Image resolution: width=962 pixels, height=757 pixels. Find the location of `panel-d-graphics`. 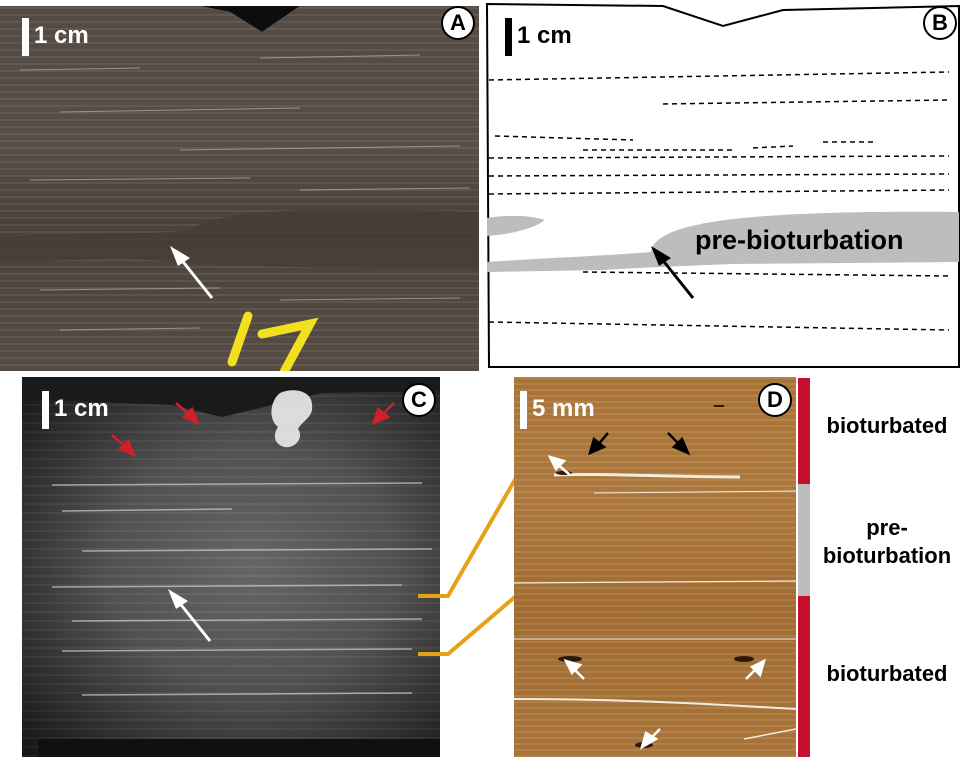

panel-d-graphics is located at coordinates (655, 577).